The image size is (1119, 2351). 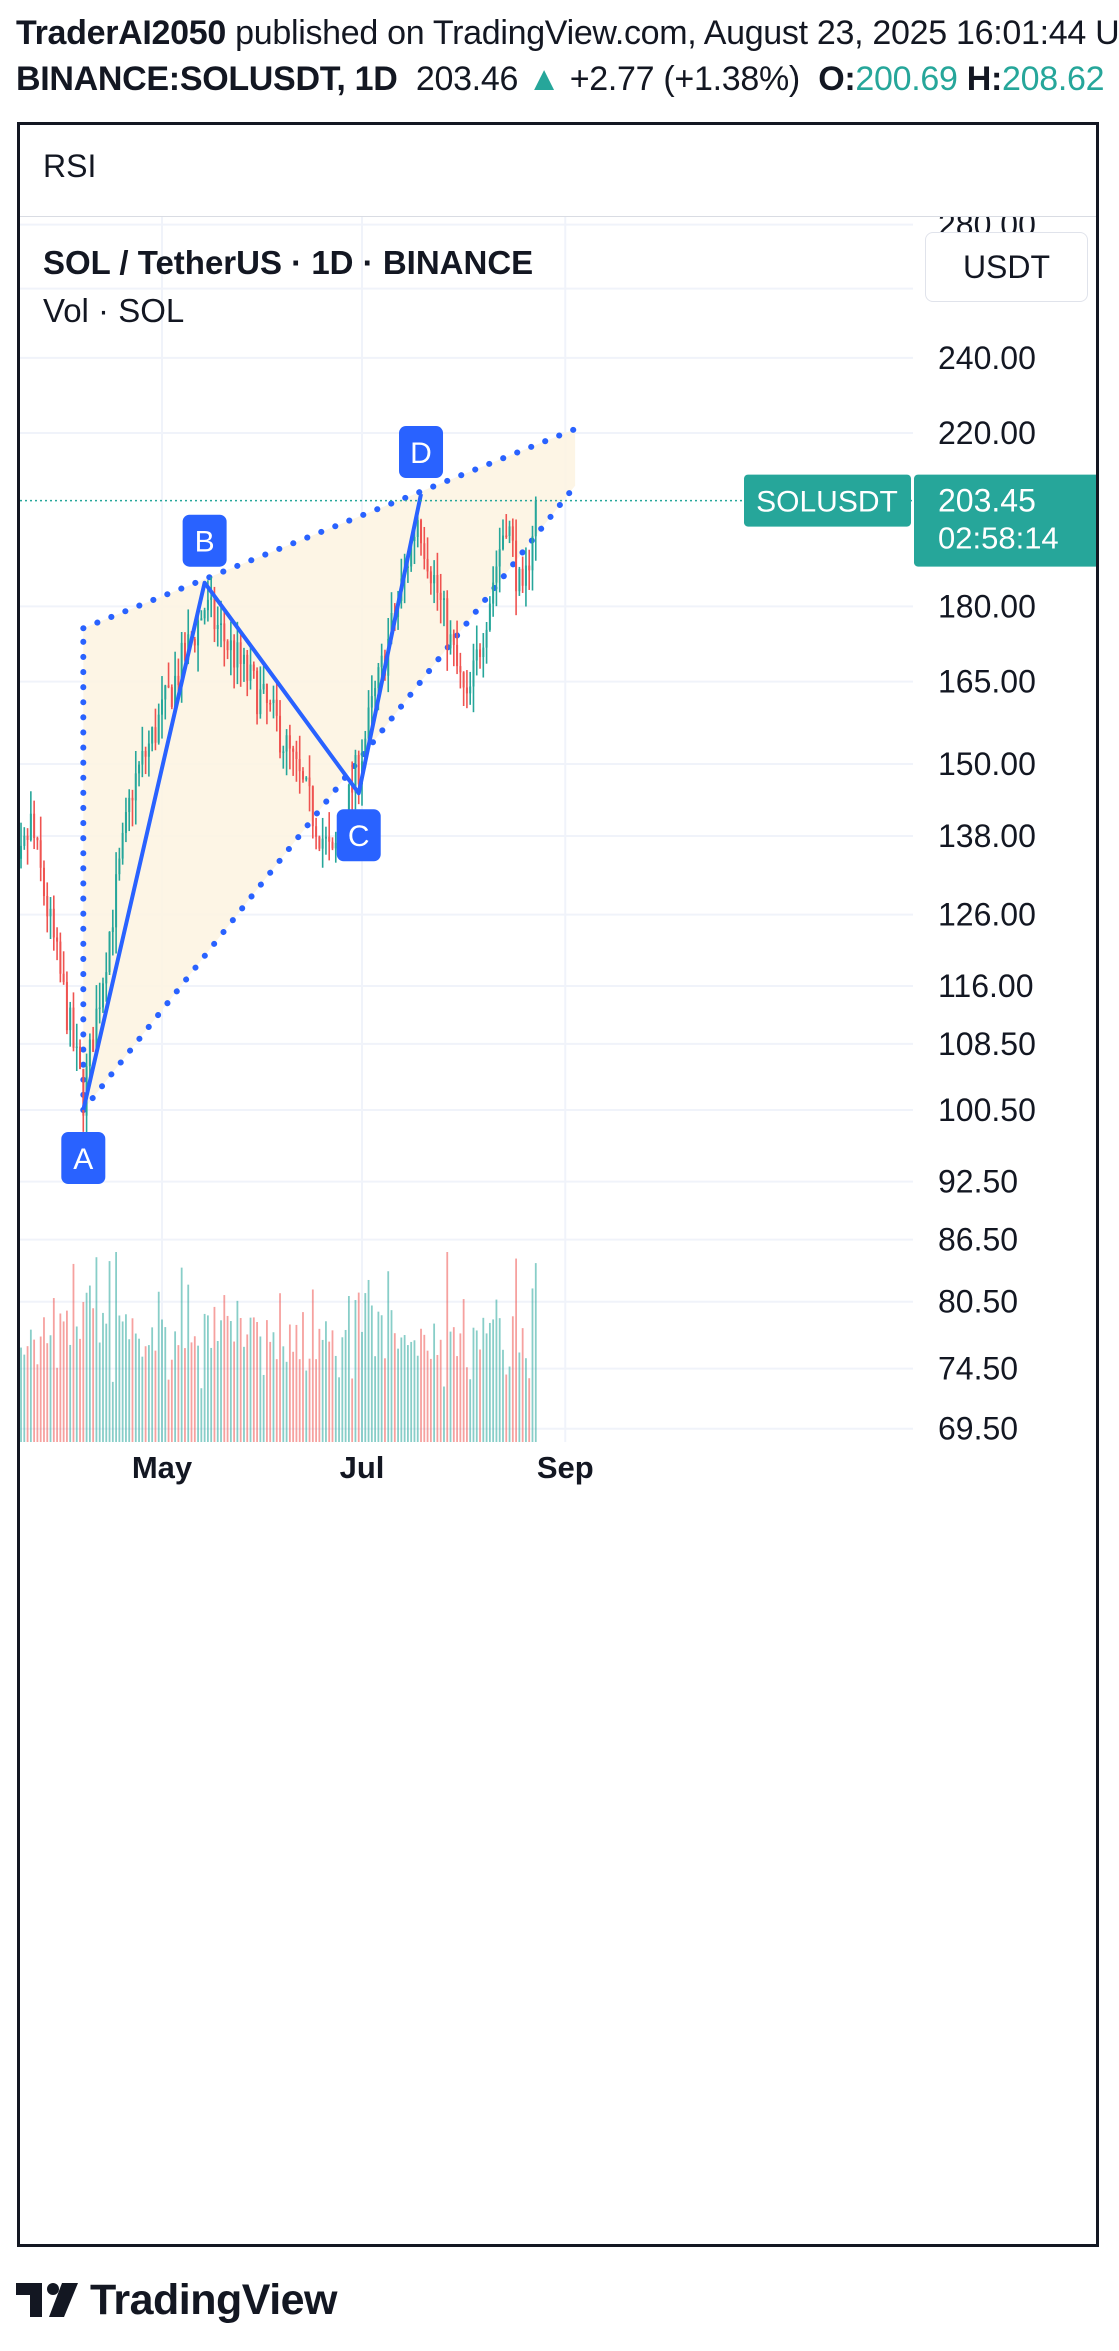 What do you see at coordinates (114, 310) in the screenshot?
I see `legend-volume: Vol · SOL` at bounding box center [114, 310].